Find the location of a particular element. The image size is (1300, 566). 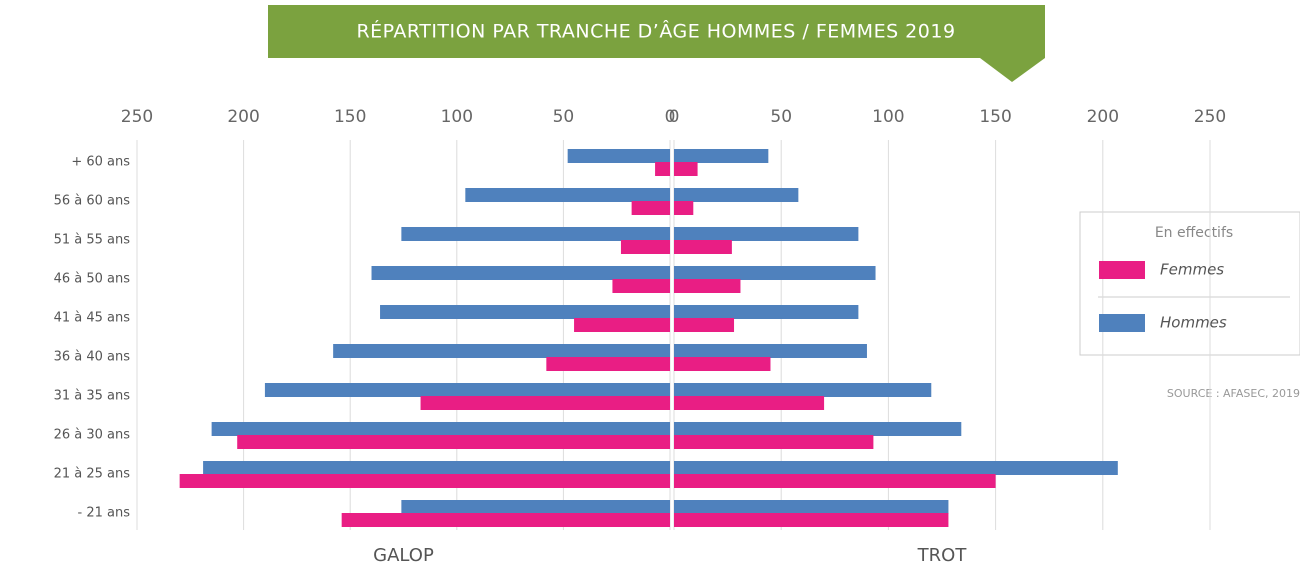

legend-title: En effectifs is located at coordinates (1194, 233).